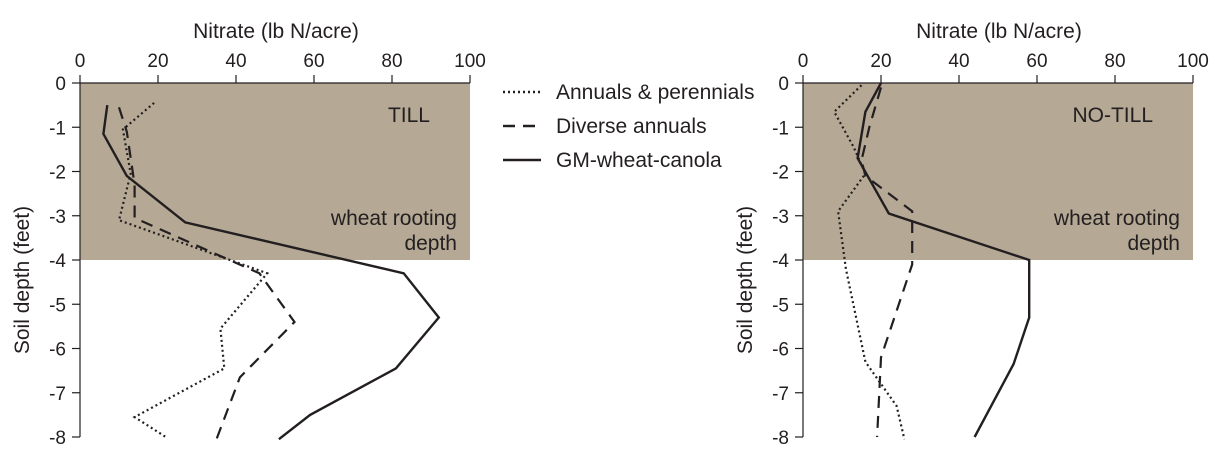  I want to click on root-zone-shade, so click(998, 171).